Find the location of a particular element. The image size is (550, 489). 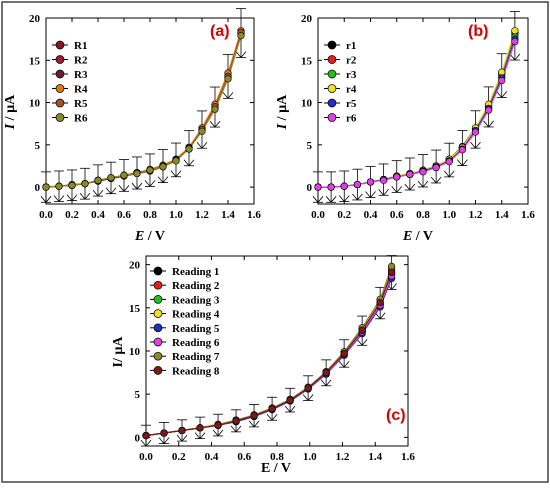

x-tick-label: 1.0 is located at coordinates (310, 457).